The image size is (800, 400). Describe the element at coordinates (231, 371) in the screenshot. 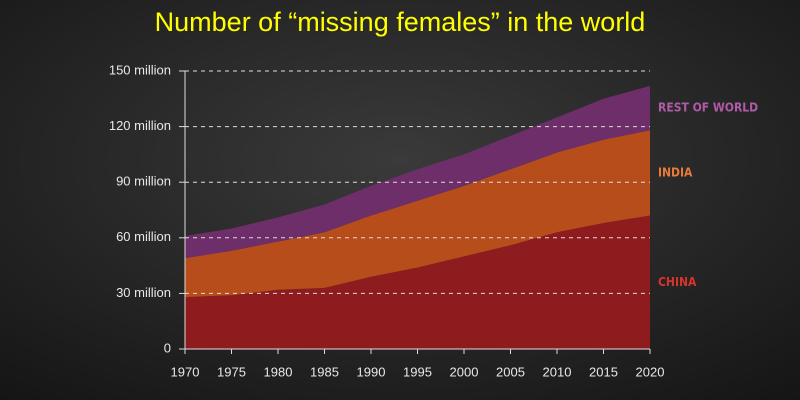

I see `x-tick-label: 1975` at that location.